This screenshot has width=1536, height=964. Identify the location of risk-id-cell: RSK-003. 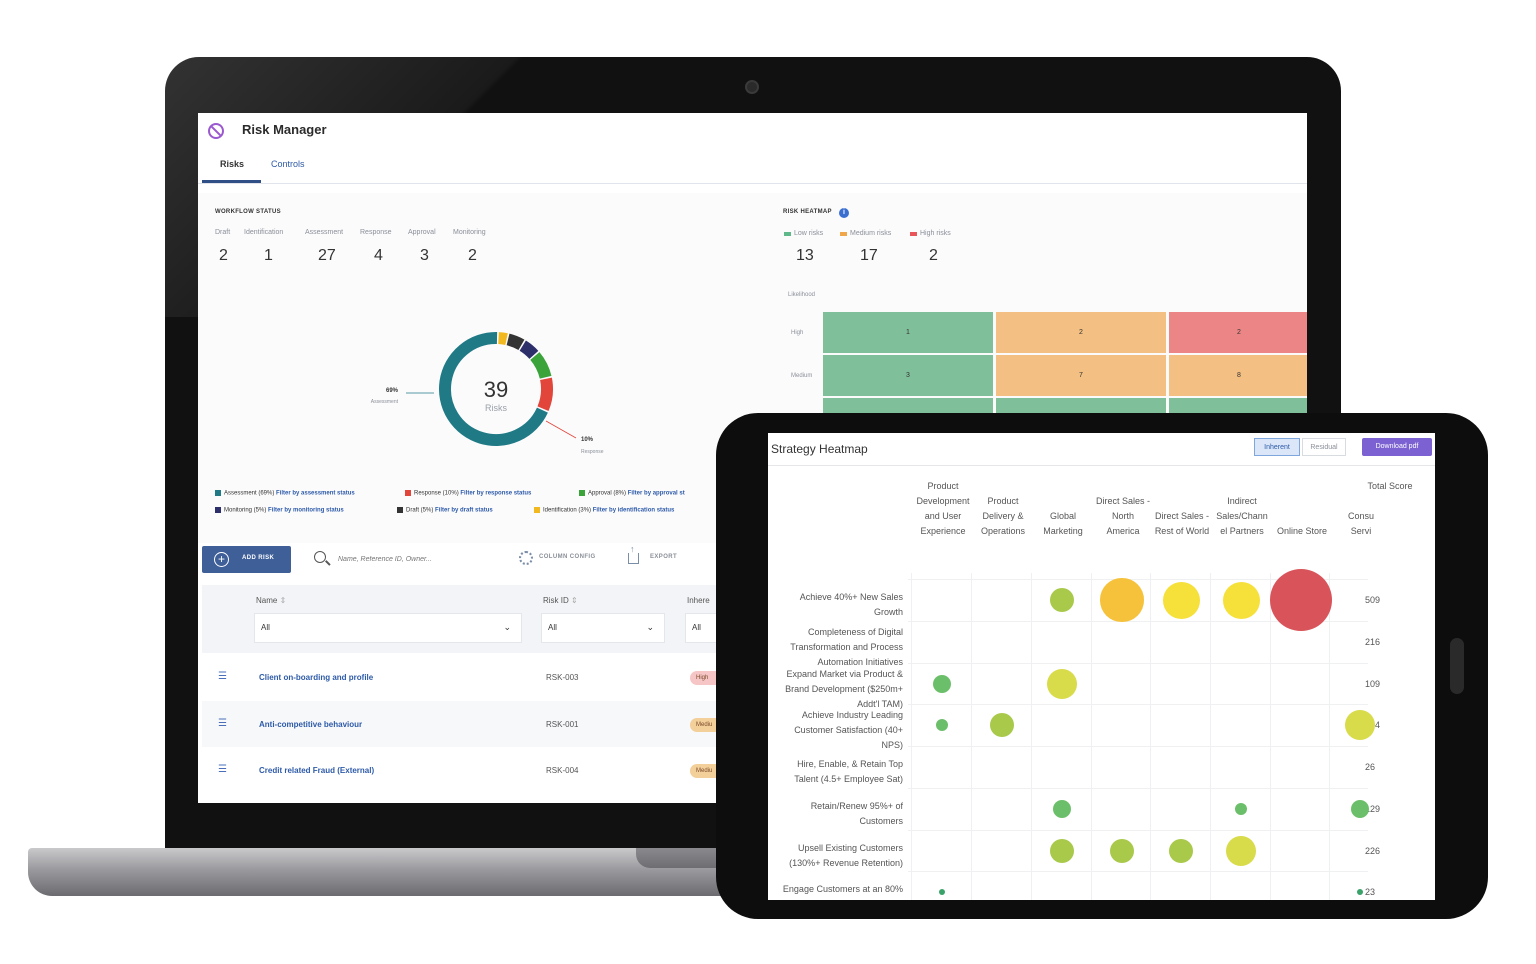
(562, 677).